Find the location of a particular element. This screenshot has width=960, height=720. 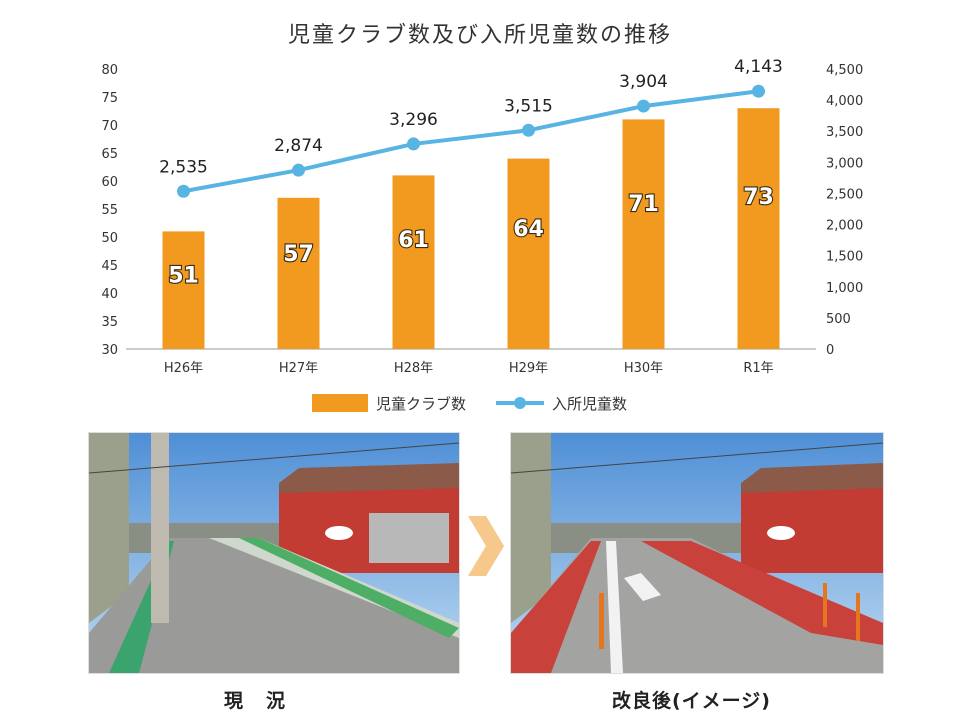

legend-bar-label: 児童クラブ数 is located at coordinates (421, 404).